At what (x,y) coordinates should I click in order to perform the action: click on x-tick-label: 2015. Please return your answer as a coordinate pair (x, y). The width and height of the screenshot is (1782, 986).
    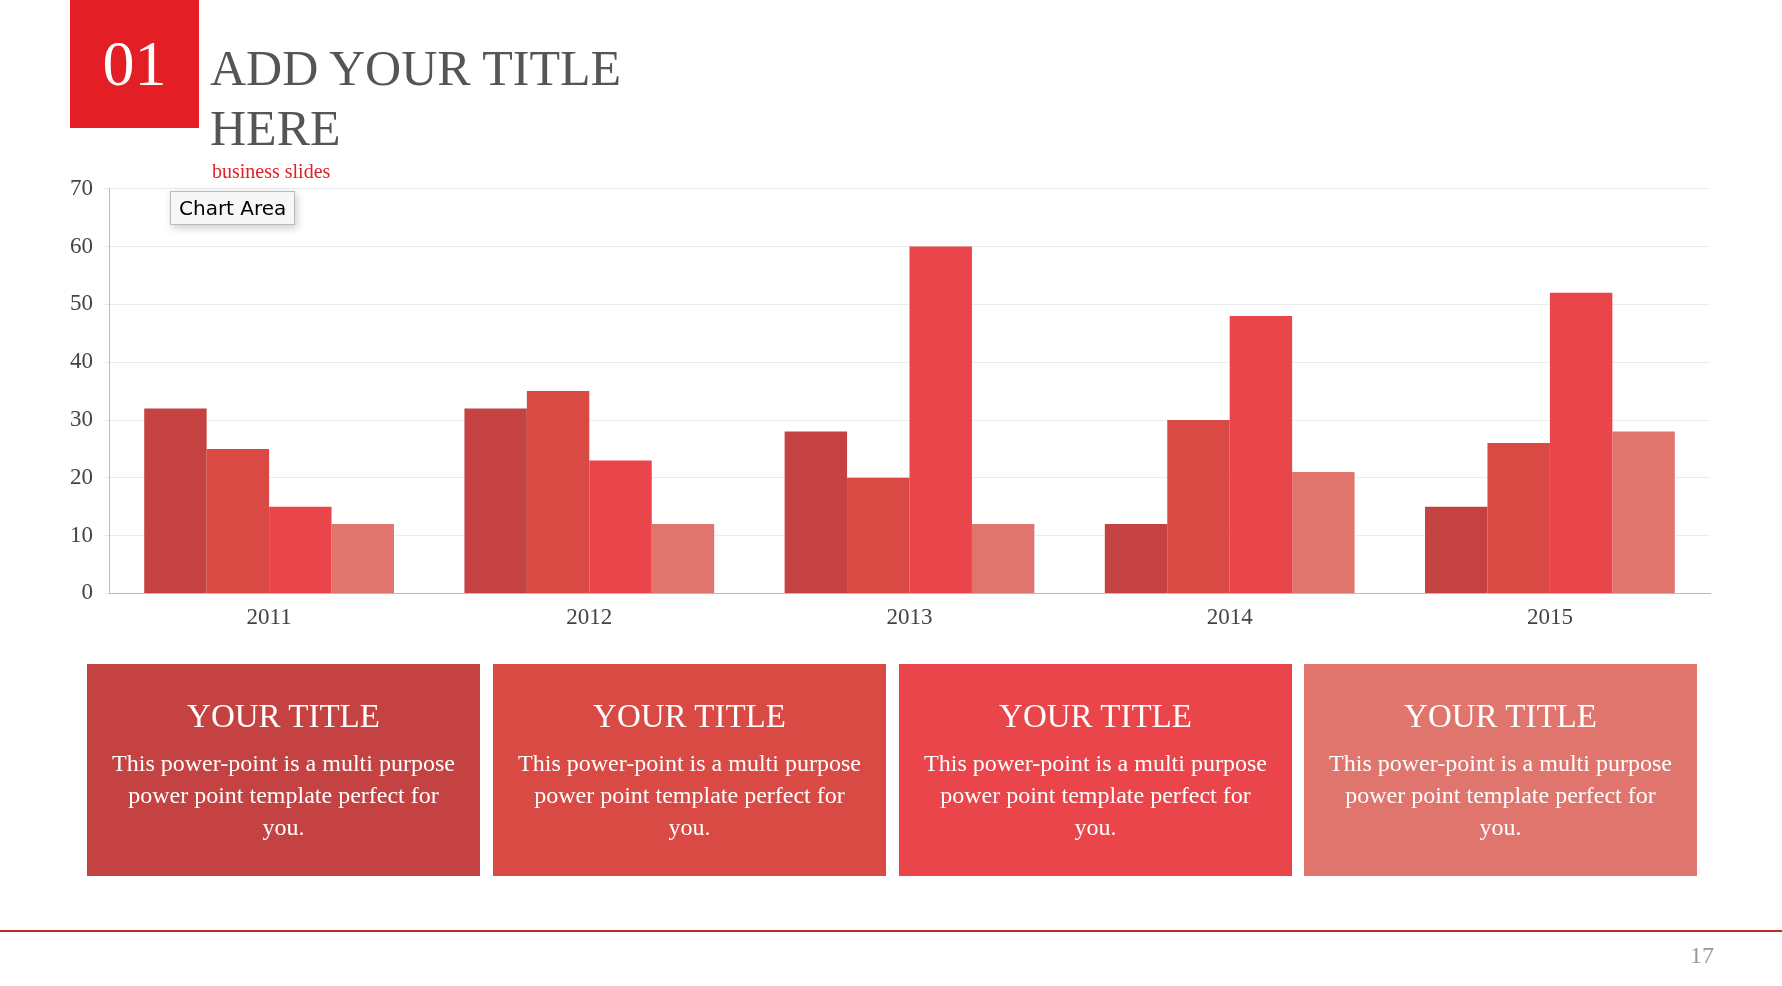
    Looking at the image, I should click on (1549, 617).